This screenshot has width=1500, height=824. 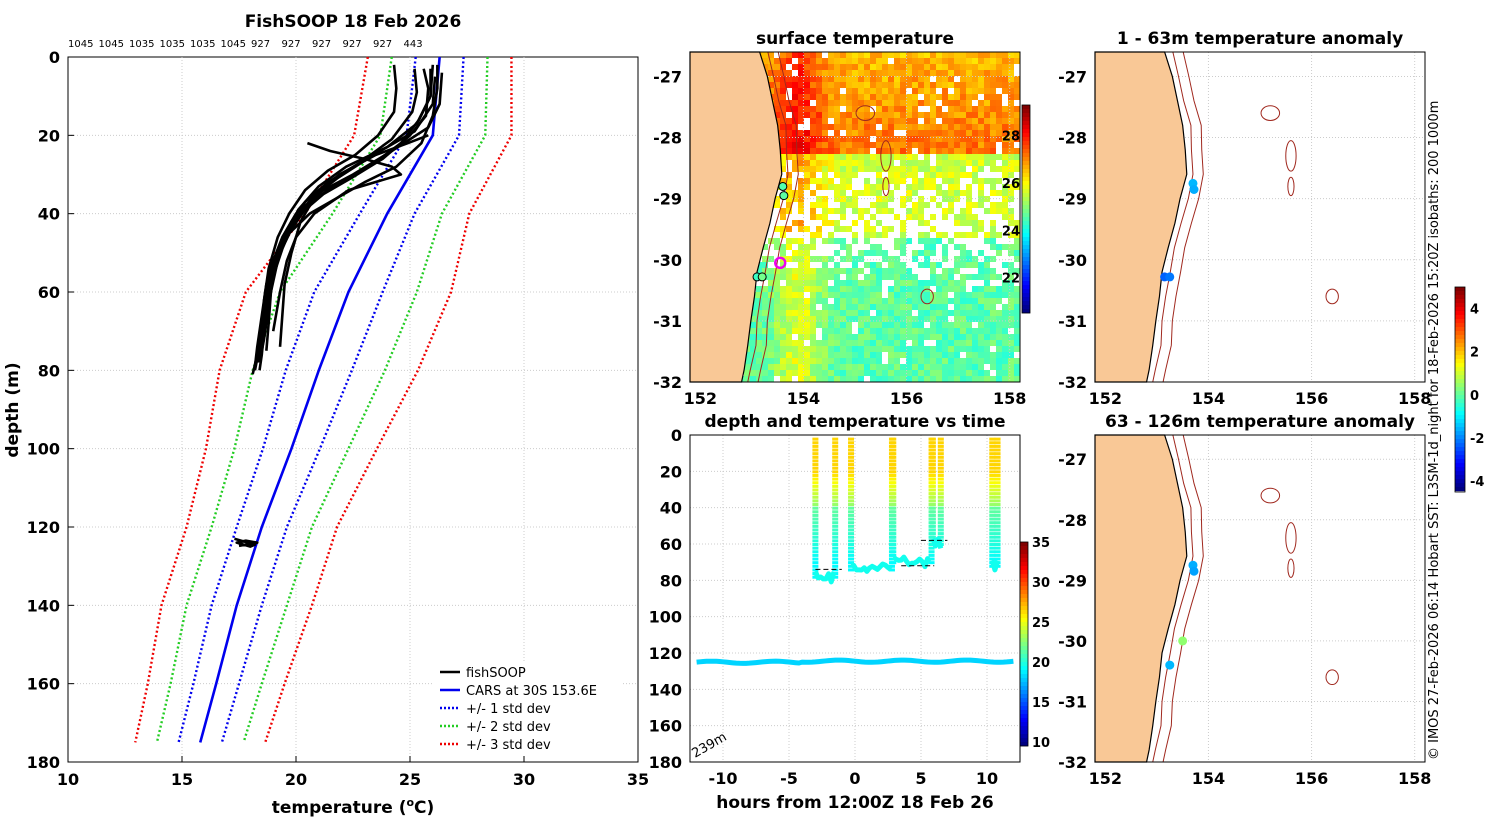 I want to click on td-colorbar-step, so click(x=1024, y=672).